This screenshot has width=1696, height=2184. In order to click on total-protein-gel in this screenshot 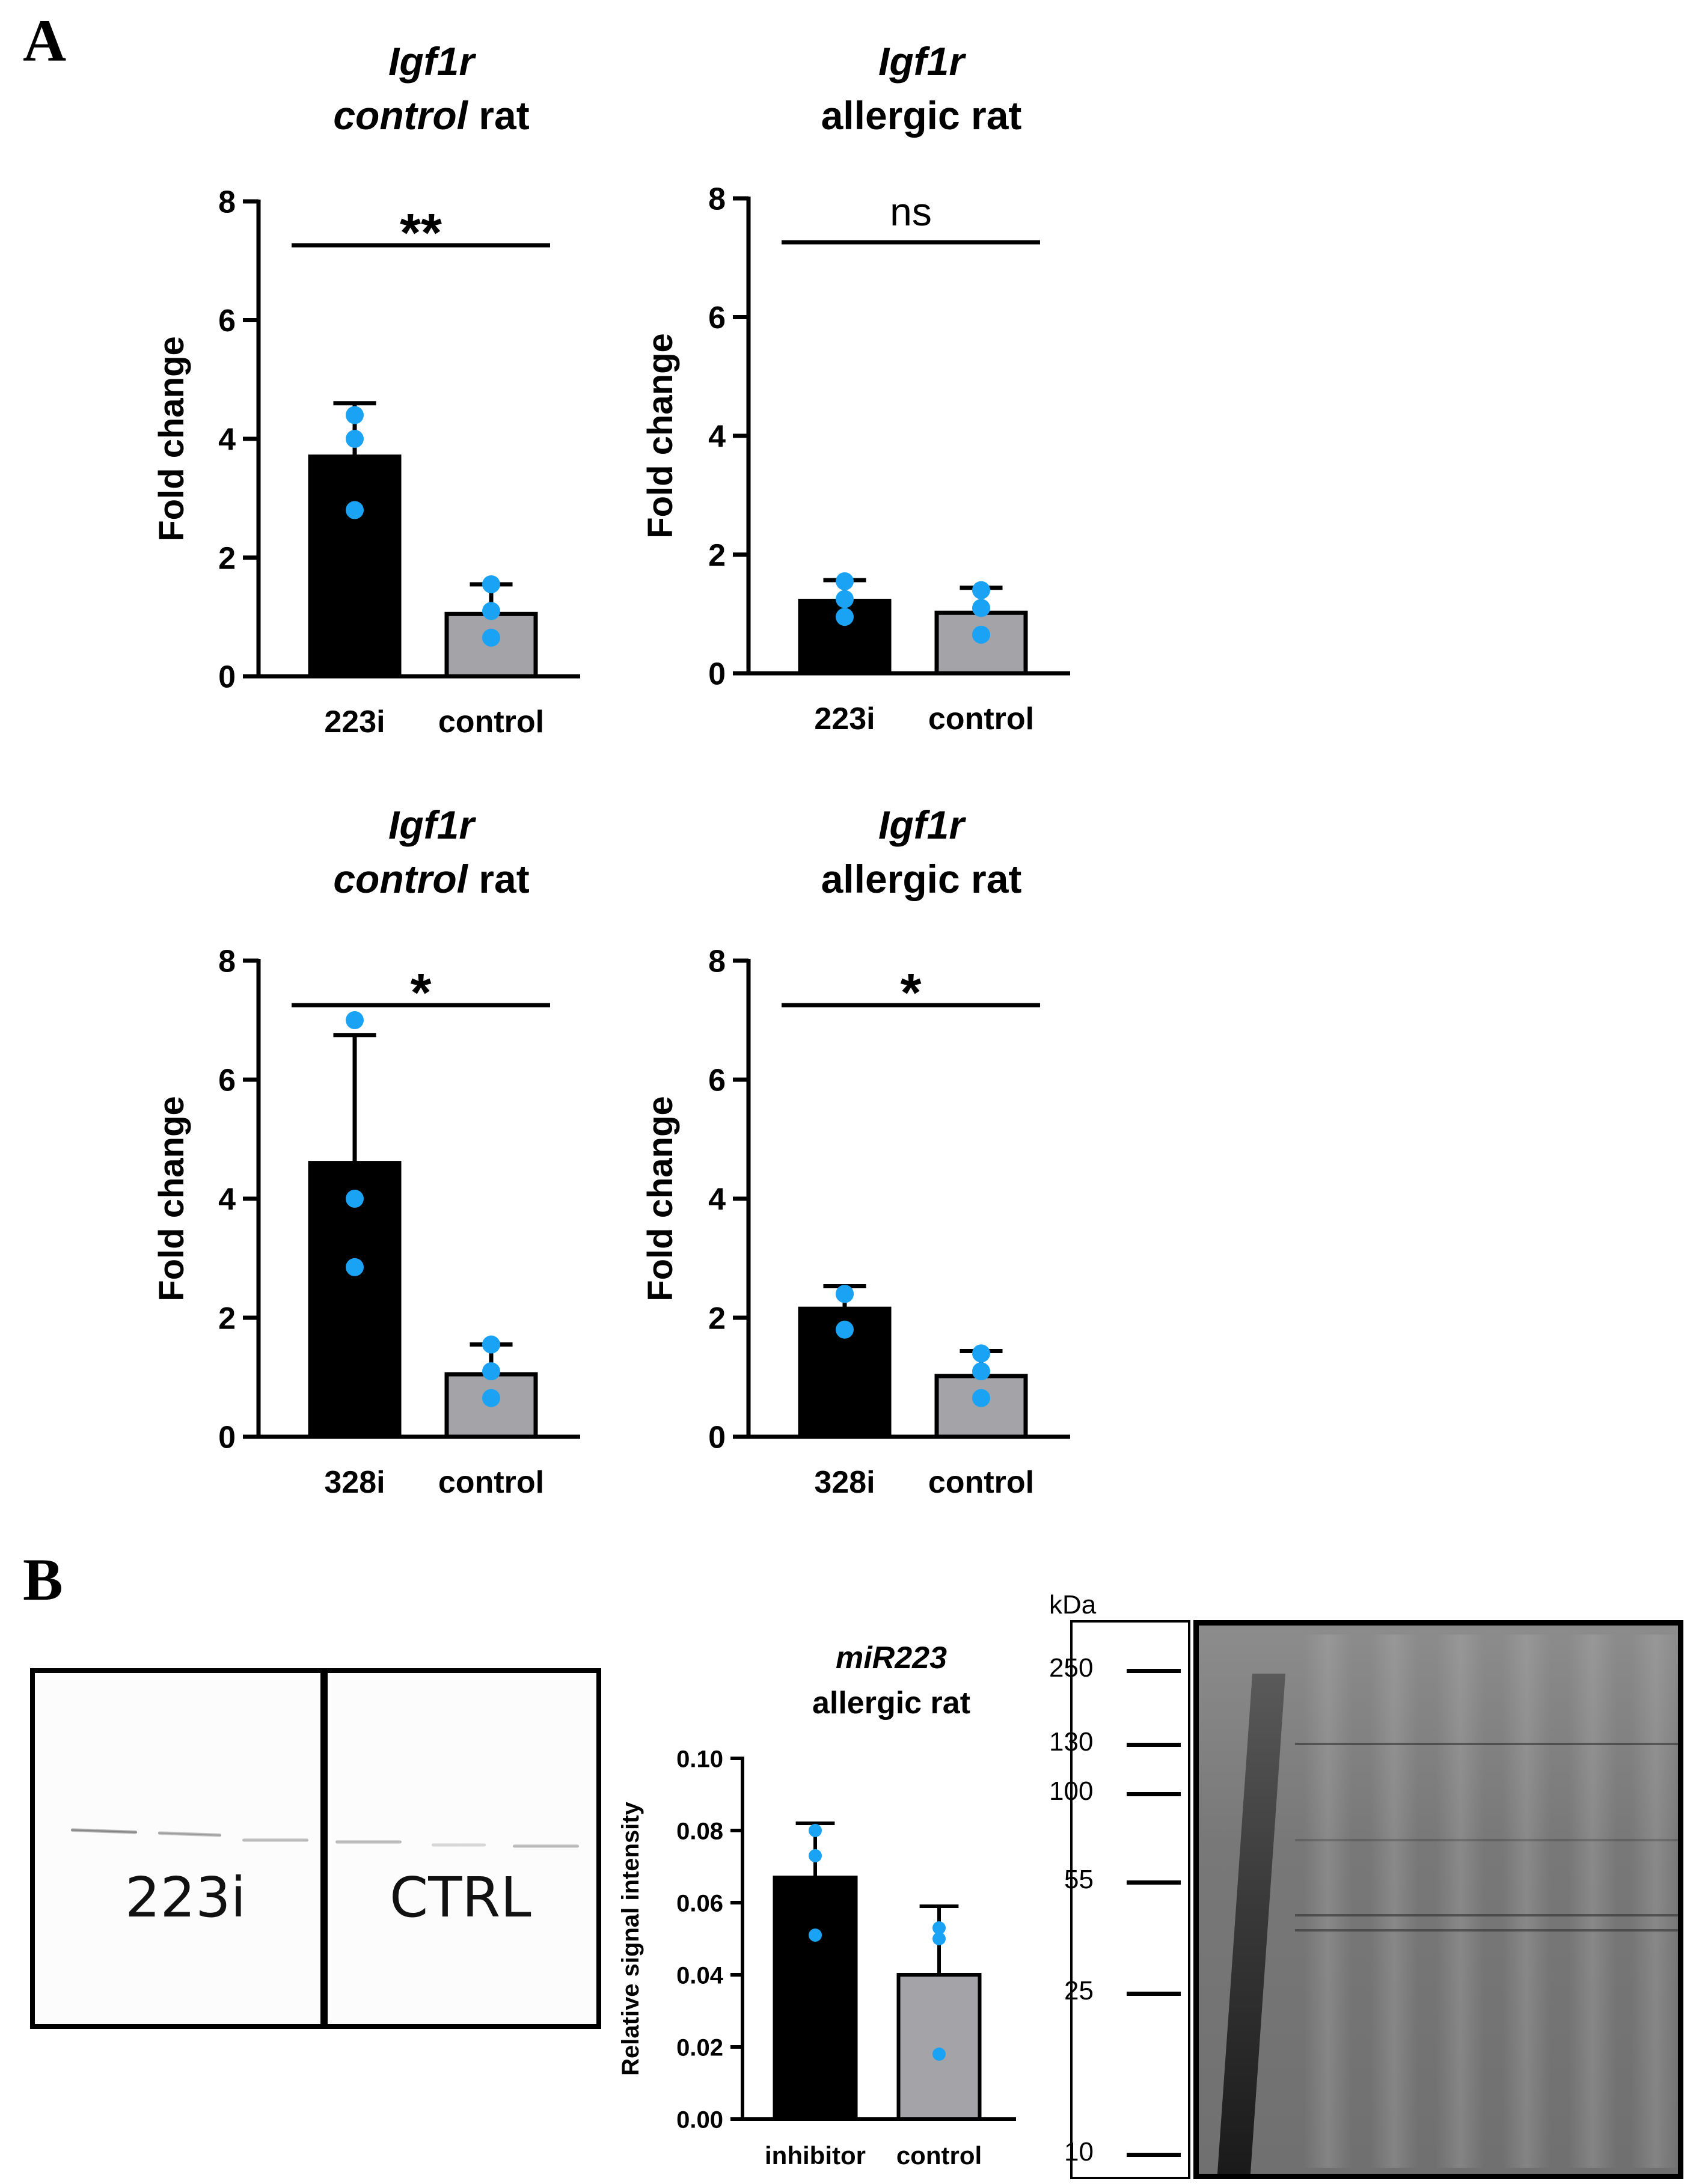, I will do `click(1438, 1900)`.